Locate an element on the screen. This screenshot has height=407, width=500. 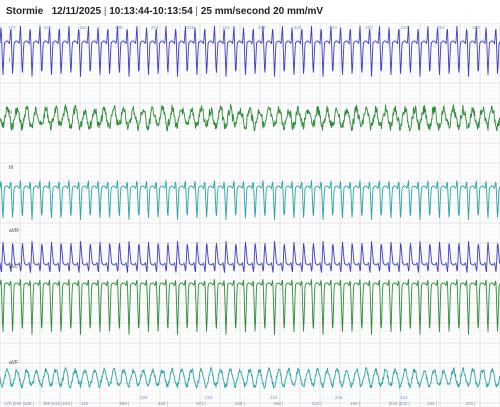
ecg-trace-i is located at coordinates (250, 51).